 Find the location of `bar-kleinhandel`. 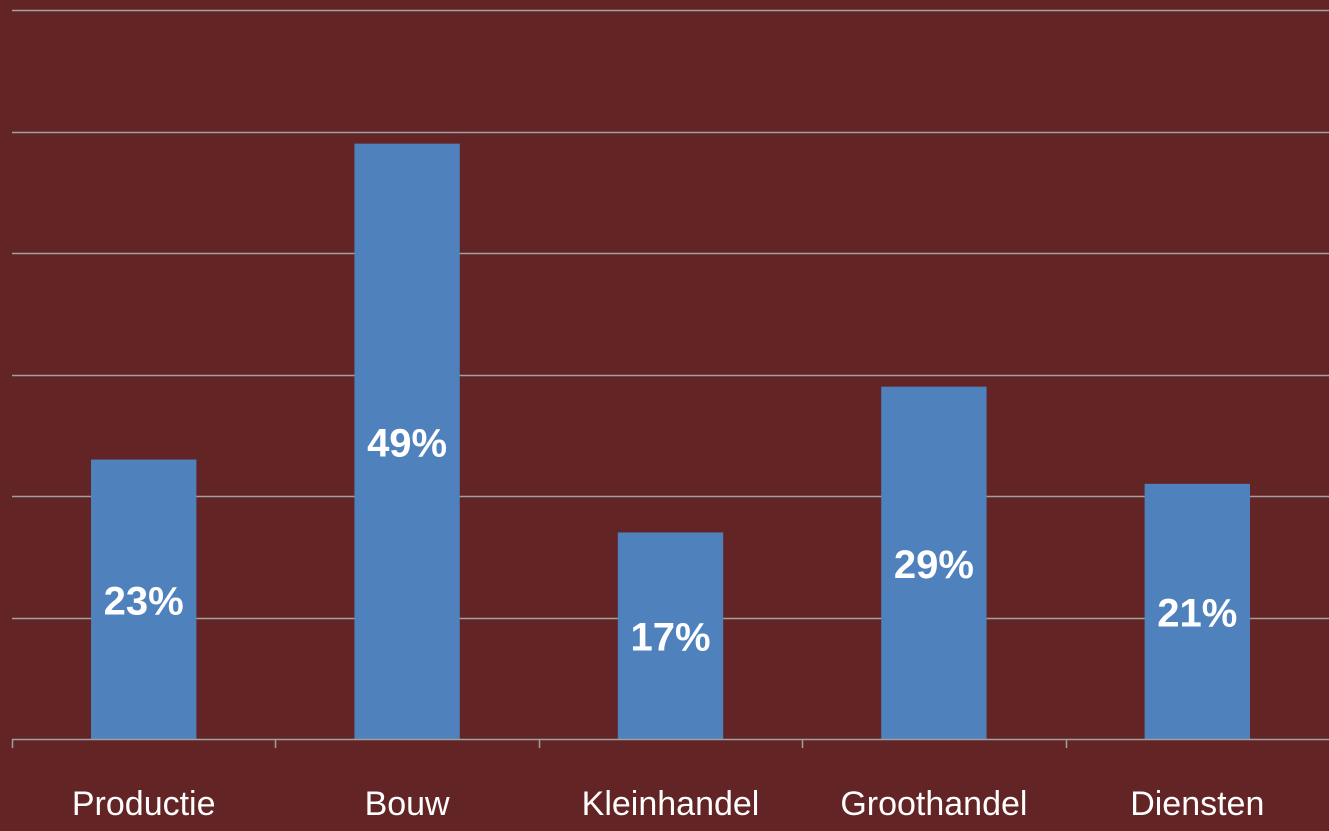

bar-kleinhandel is located at coordinates (670, 635).